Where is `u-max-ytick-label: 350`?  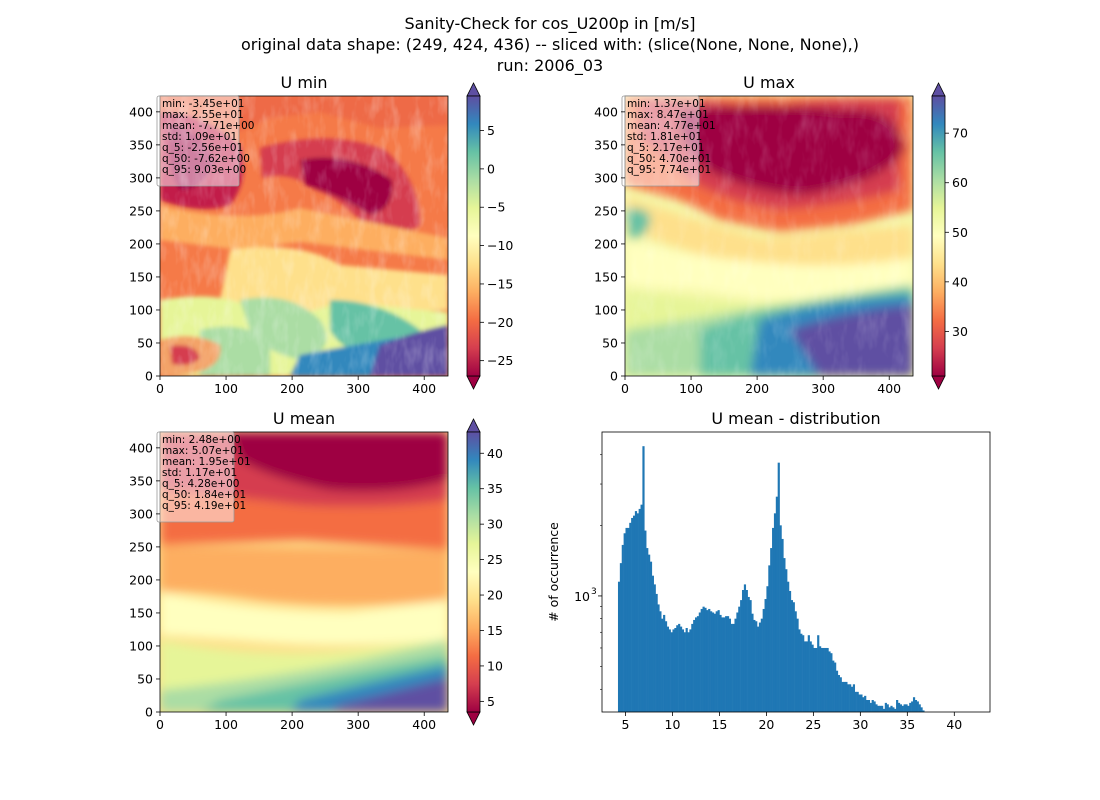
u-max-ytick-label: 350 is located at coordinates (606, 144).